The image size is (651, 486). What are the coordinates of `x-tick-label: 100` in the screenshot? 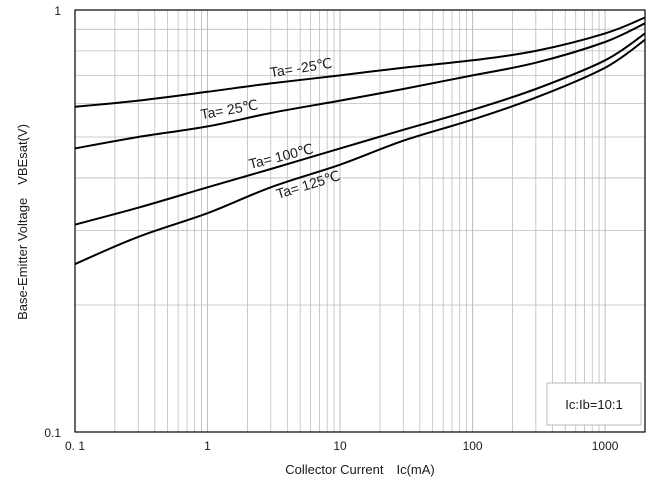 It's located at (473, 446).